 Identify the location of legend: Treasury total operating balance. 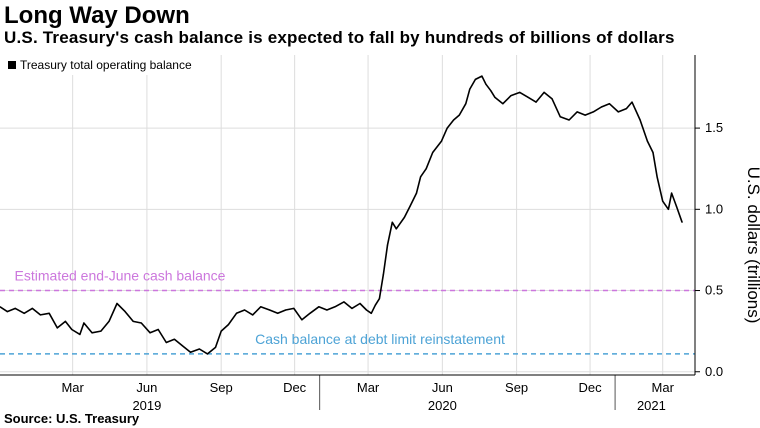
(97, 65).